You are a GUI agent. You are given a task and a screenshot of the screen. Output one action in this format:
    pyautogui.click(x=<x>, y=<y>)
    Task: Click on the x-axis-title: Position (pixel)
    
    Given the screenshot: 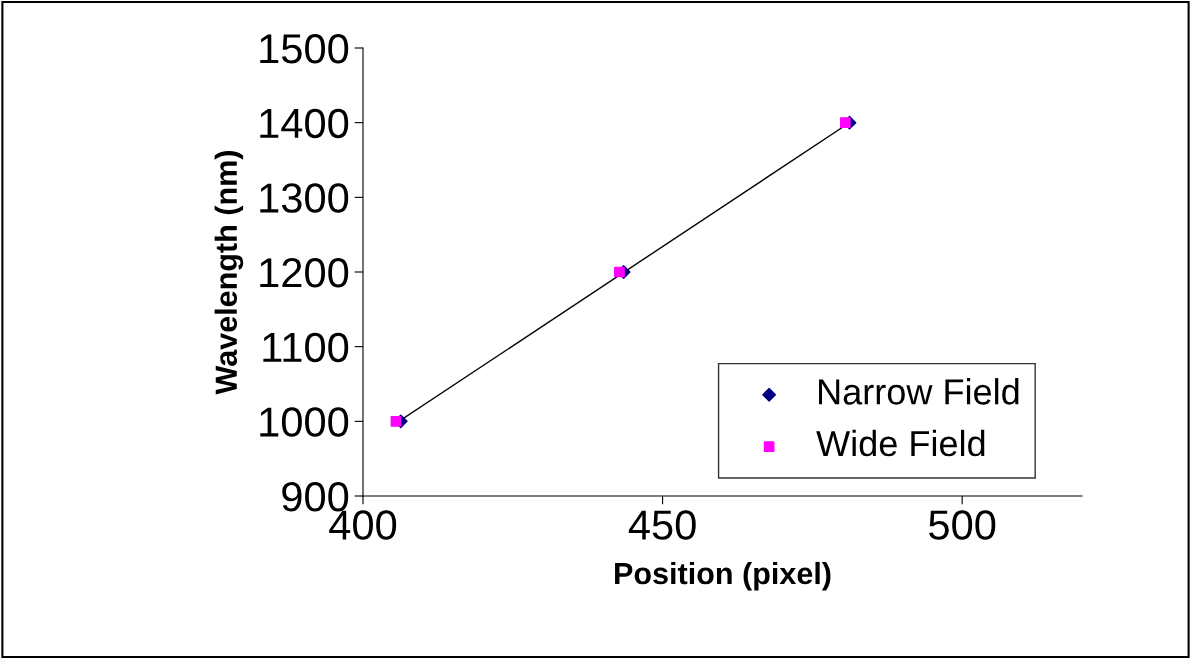 What is the action you would take?
    pyautogui.click(x=723, y=576)
    